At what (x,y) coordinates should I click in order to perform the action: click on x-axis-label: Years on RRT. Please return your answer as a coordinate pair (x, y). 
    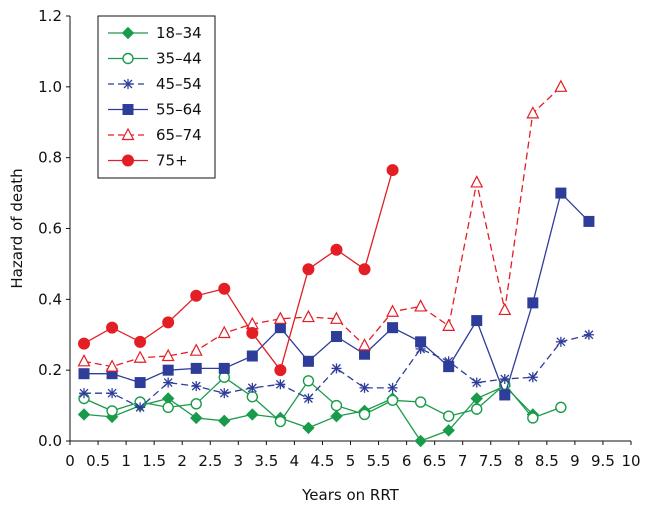
    Looking at the image, I should click on (350, 495).